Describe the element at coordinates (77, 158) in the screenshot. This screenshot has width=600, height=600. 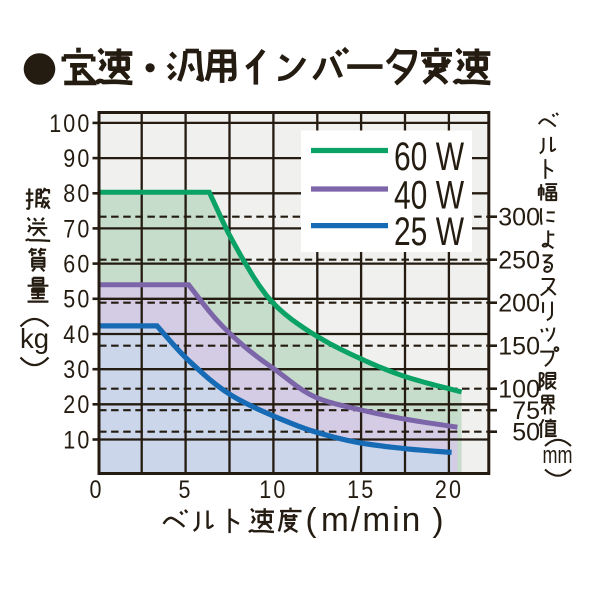
I see `svg-text: 90` at that location.